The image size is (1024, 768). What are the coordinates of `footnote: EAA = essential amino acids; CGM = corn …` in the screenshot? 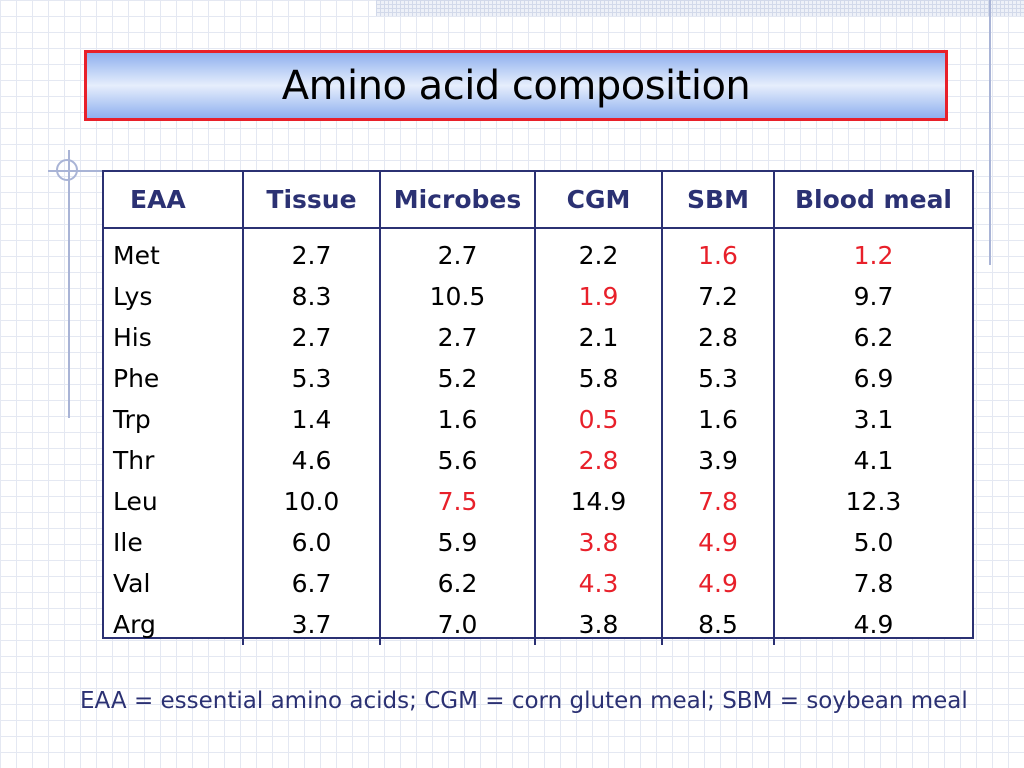 It's located at (524, 701).